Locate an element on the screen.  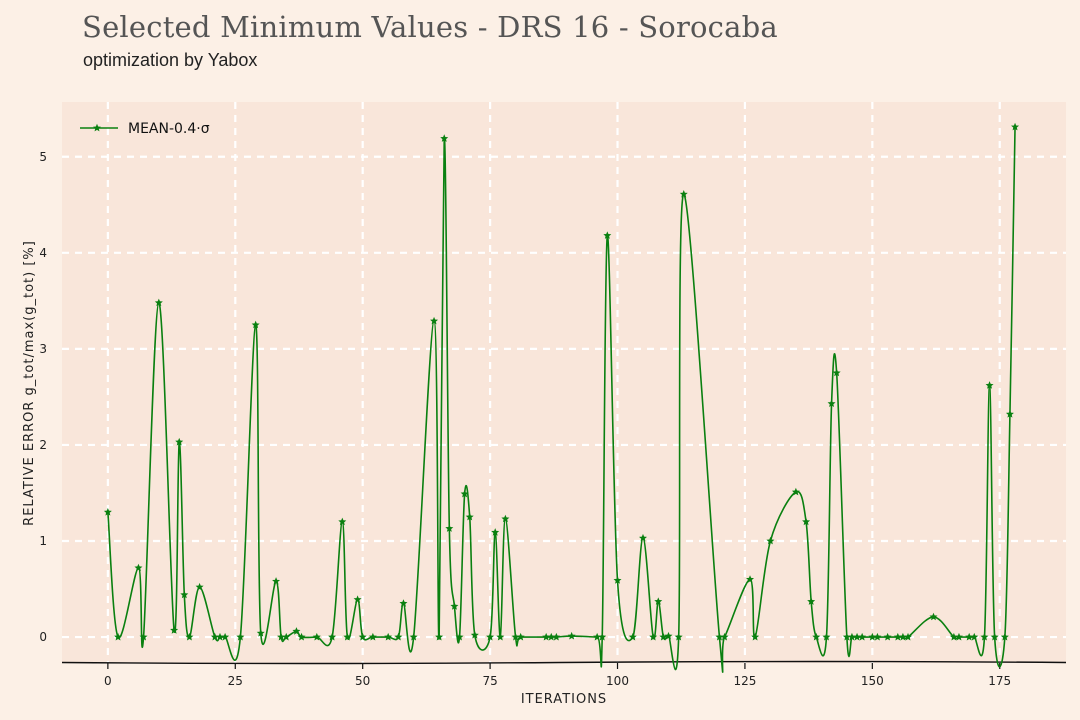
y-tick-label: 2 is located at coordinates (43, 445).